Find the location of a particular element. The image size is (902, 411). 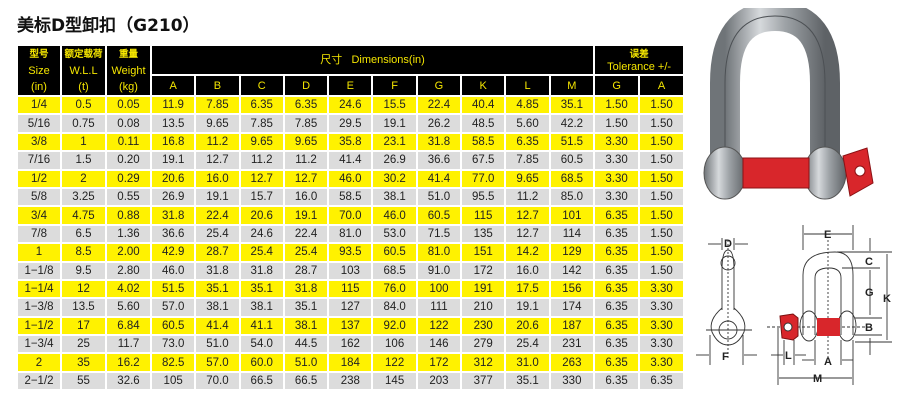

table-cell: 7/8 is located at coordinates (39, 234).